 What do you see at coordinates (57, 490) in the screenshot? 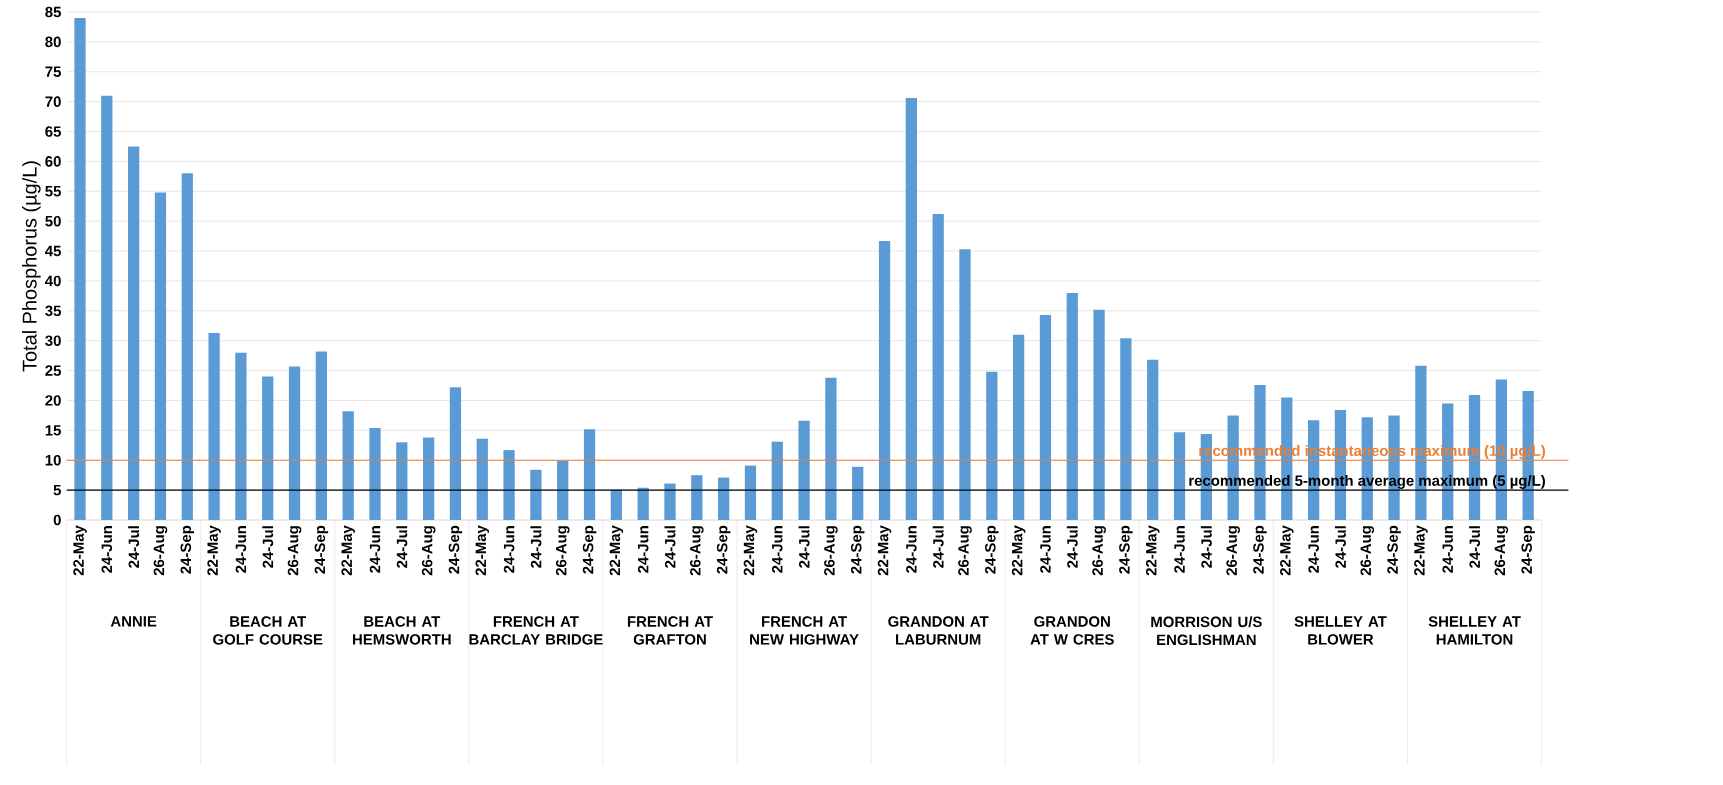
I see `y-tick-label: 5` at bounding box center [57, 490].